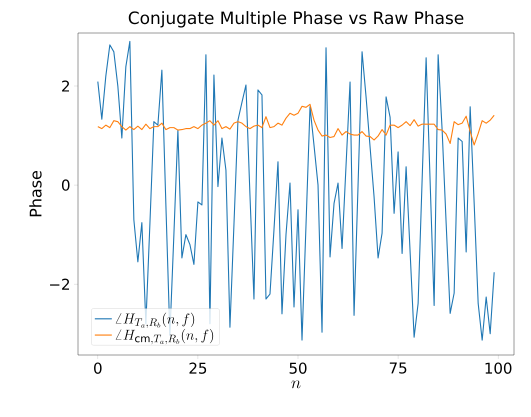 The width and height of the screenshot is (531, 417). What do you see at coordinates (98, 368) in the screenshot?
I see `x-tick-label: 0` at bounding box center [98, 368].